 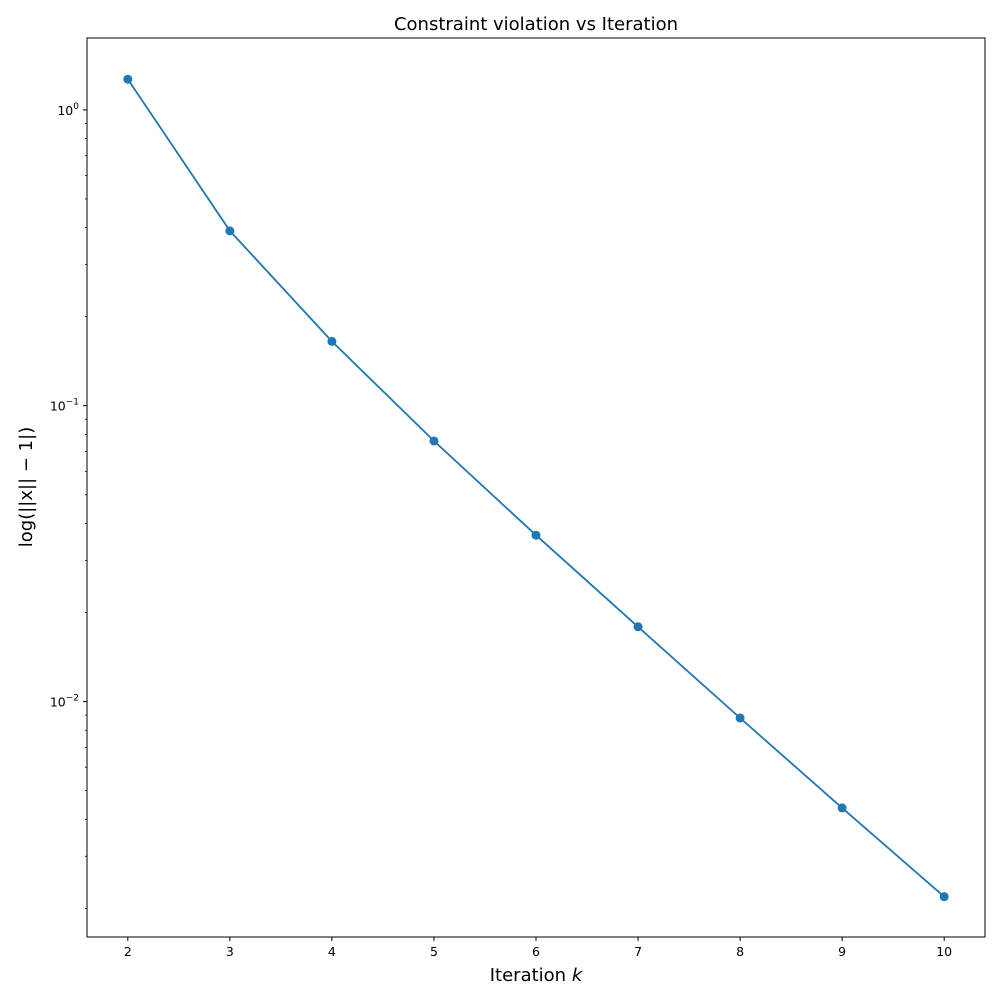 What do you see at coordinates (332, 951) in the screenshot?
I see `x-tick-label: 4` at bounding box center [332, 951].